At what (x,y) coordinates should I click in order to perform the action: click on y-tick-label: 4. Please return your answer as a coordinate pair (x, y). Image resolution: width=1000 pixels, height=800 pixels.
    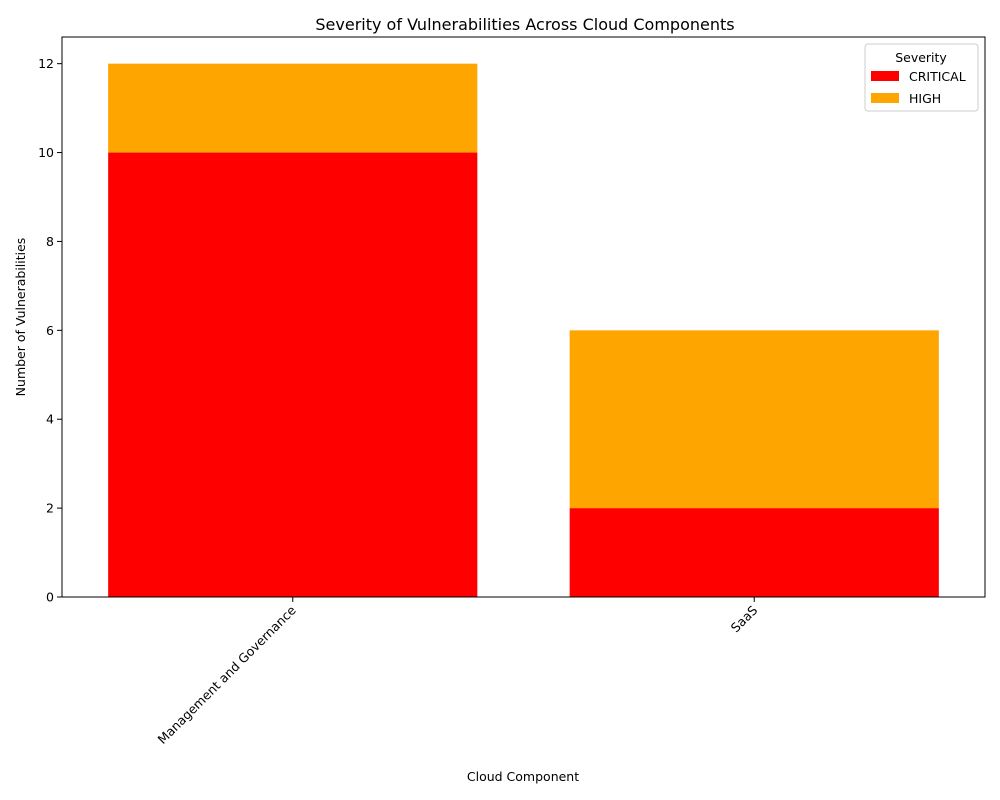
    Looking at the image, I should click on (50, 419).